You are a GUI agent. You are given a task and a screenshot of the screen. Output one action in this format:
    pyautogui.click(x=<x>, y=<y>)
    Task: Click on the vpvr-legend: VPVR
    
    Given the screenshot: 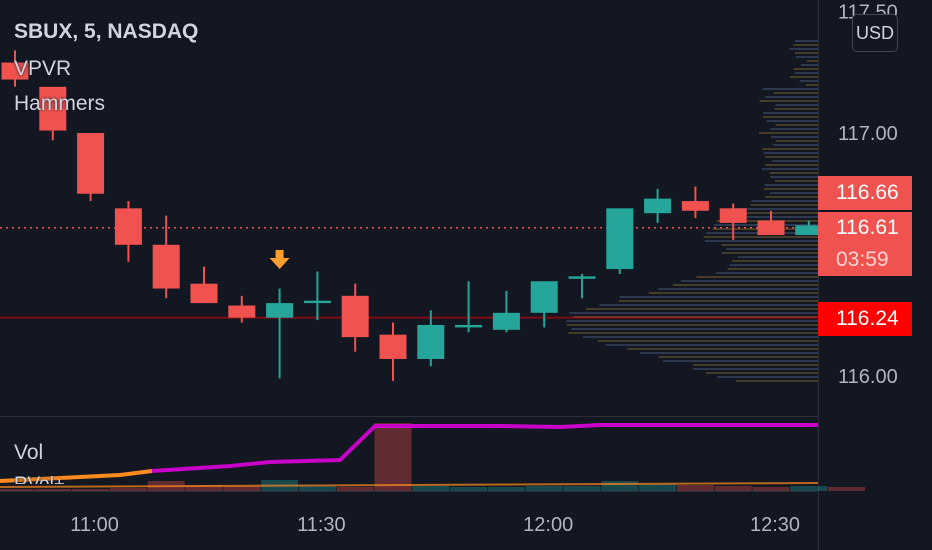 What is the action you would take?
    pyautogui.click(x=42, y=69)
    